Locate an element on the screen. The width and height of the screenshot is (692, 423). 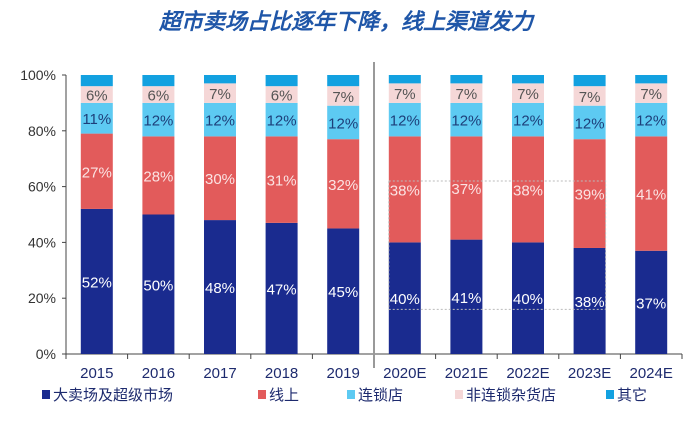
data-label: 45% is located at coordinates (343, 292).